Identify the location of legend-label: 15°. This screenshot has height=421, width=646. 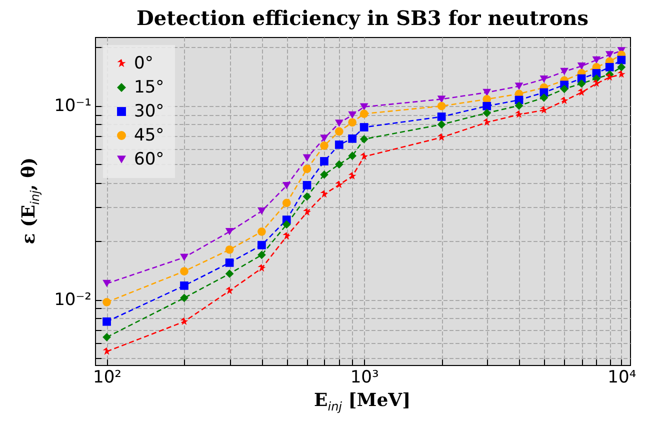
(149, 88).